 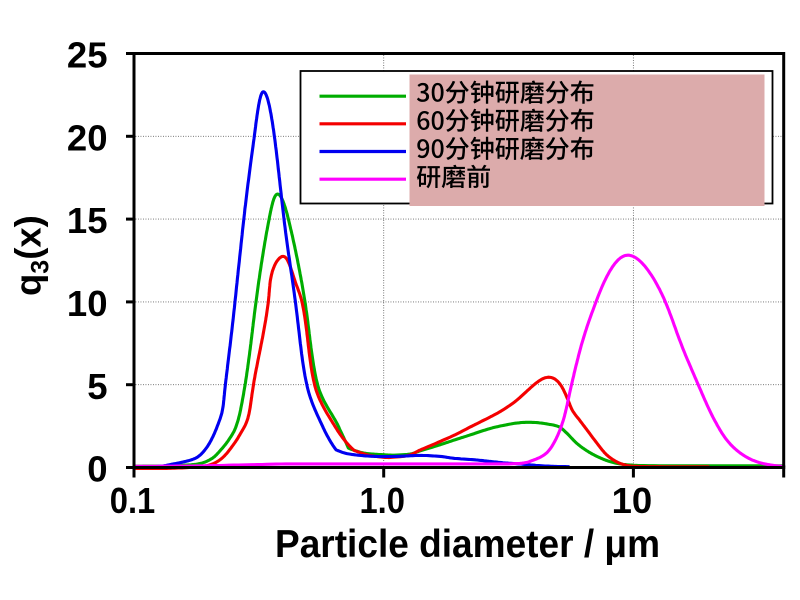 What do you see at coordinates (87, 55) in the screenshot?
I see `svg-text: 25` at bounding box center [87, 55].